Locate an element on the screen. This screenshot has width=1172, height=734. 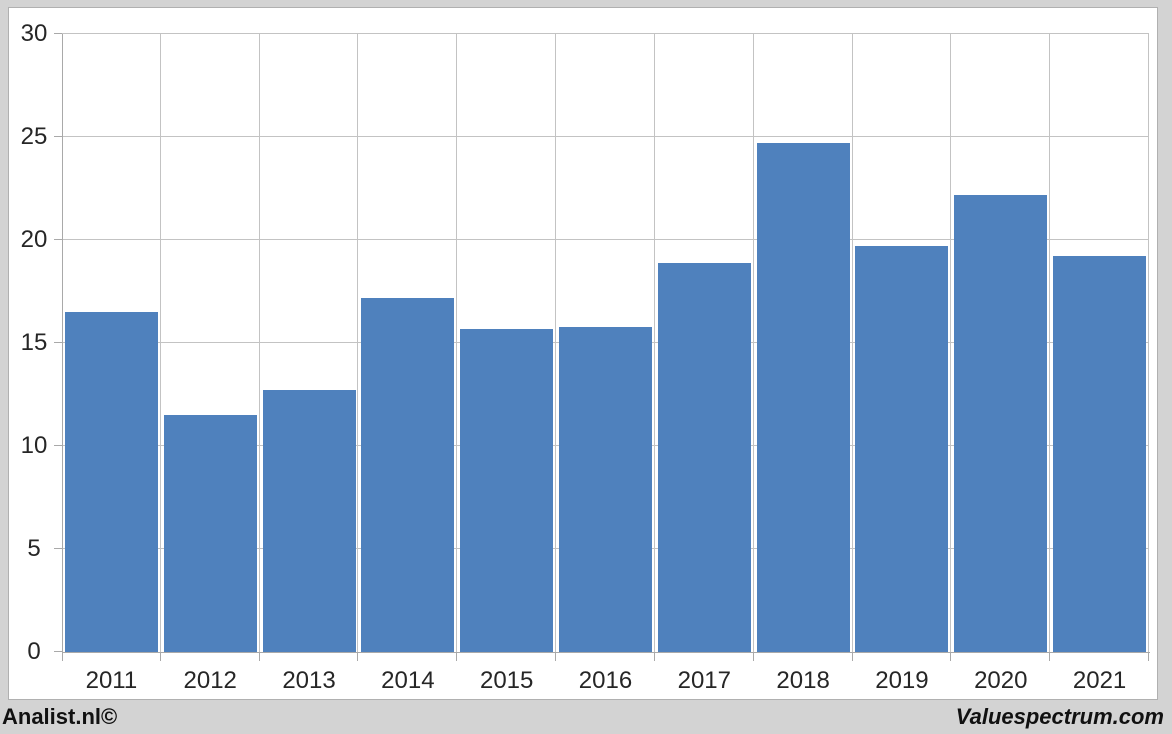
bar-2014 is located at coordinates (408, 474).